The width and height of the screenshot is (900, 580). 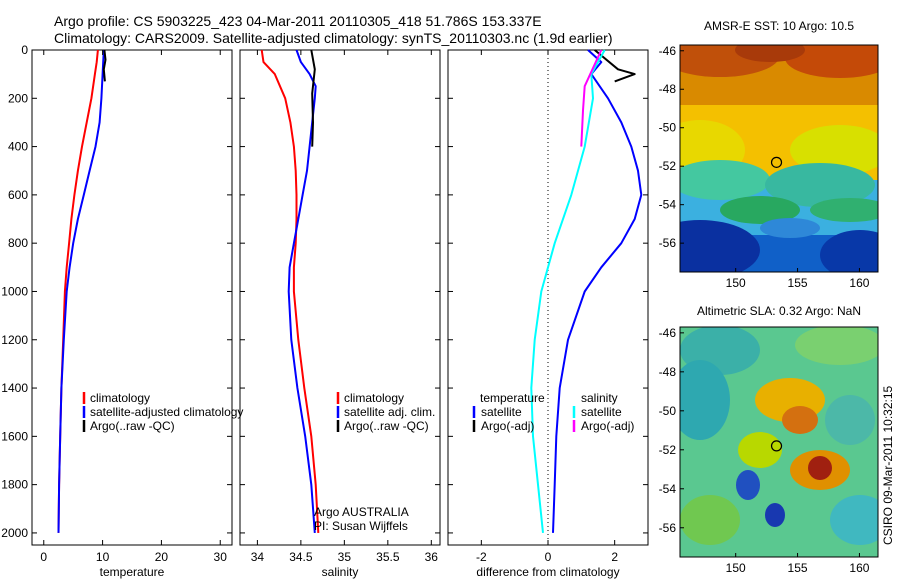 What do you see at coordinates (591, 98) in the screenshot?
I see `series-line-magenta` at bounding box center [591, 98].